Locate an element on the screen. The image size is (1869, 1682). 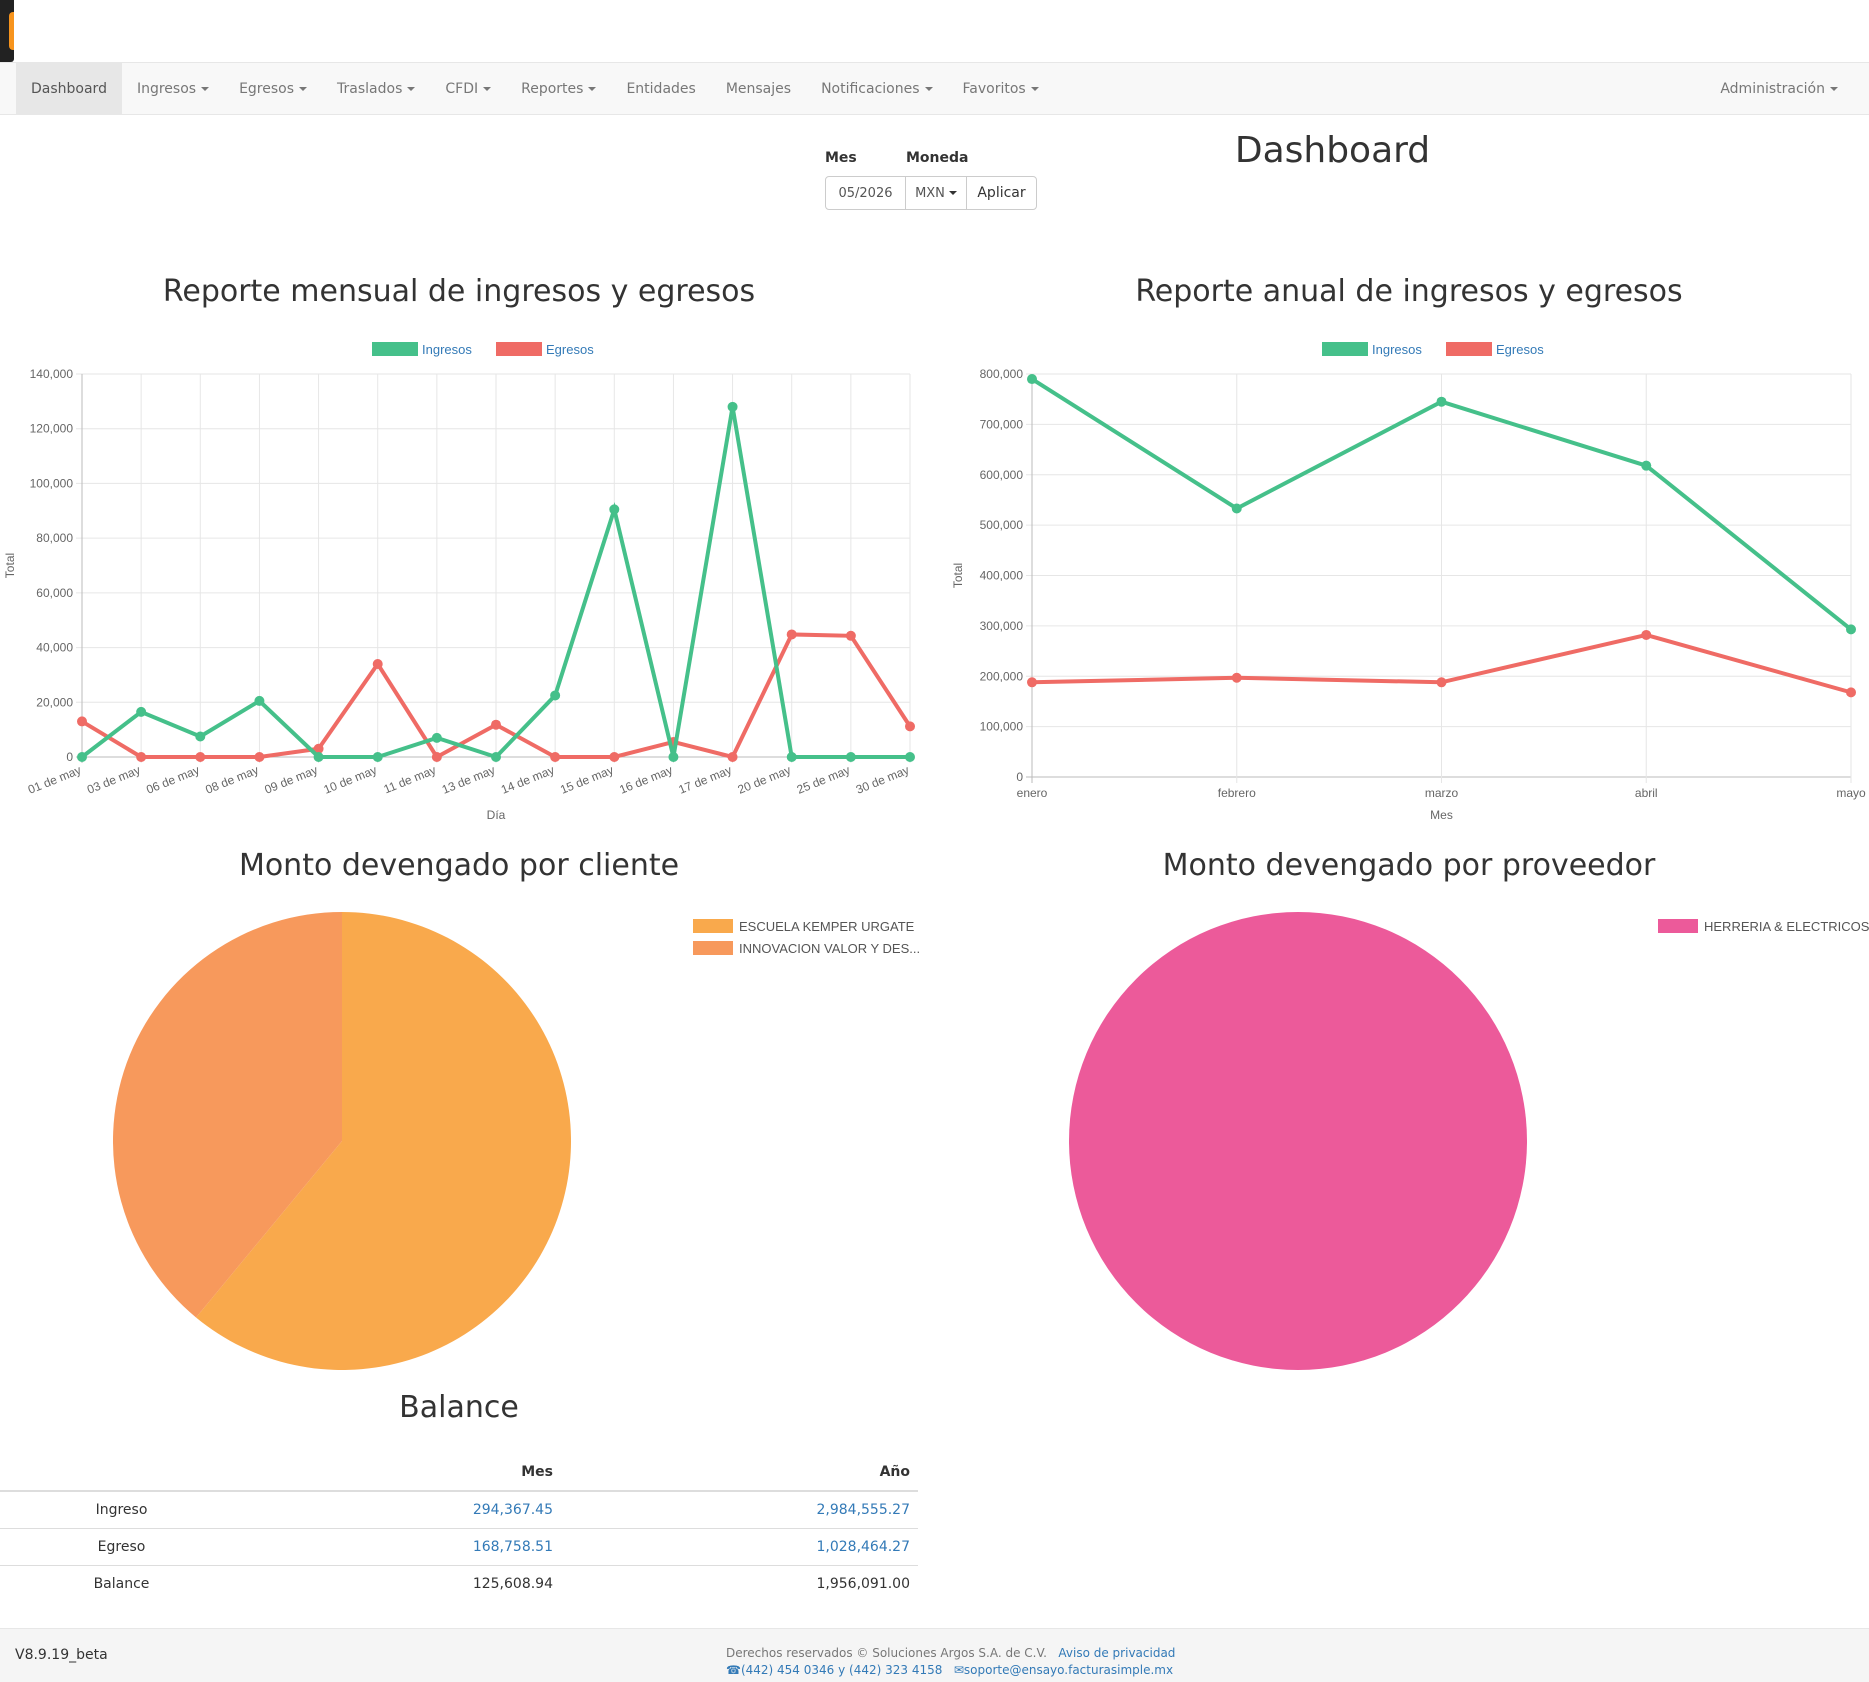
app-logo is located at coordinates (7, 31).